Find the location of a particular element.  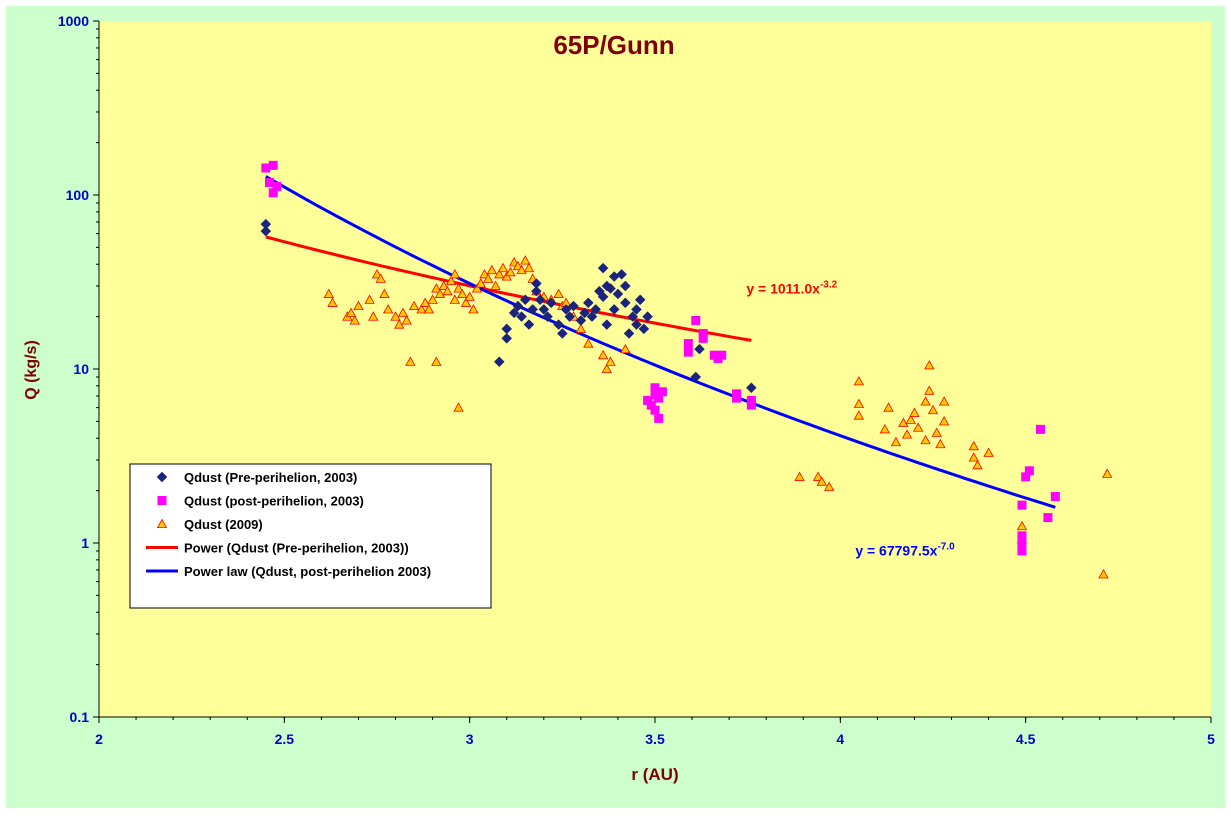

x-tick-label: 2 is located at coordinates (99, 739).